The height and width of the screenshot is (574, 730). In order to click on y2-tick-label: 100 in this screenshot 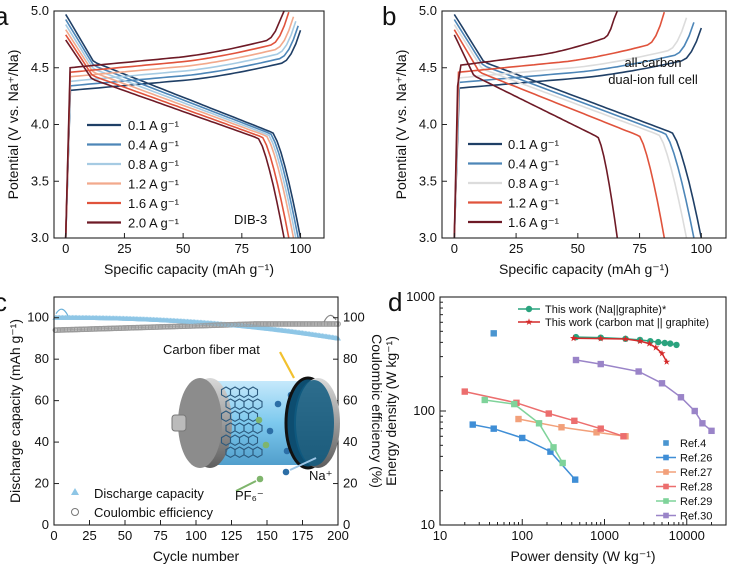, I will do `click(354, 317)`.